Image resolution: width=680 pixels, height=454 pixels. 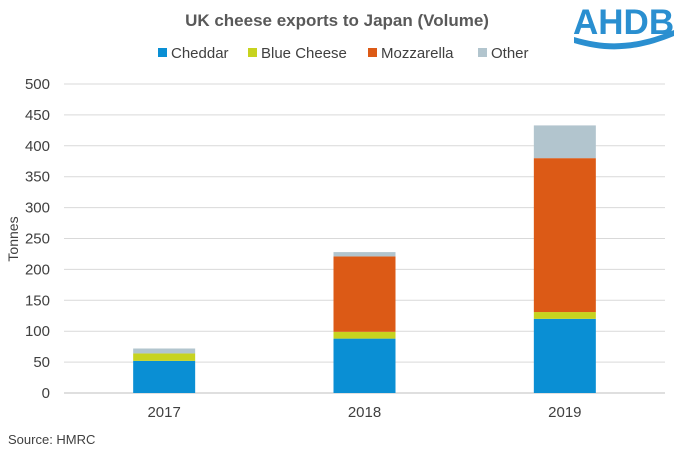 I want to click on legend: Cheddar Blue Cheese Mozzarella Other, so click(x=343, y=53).